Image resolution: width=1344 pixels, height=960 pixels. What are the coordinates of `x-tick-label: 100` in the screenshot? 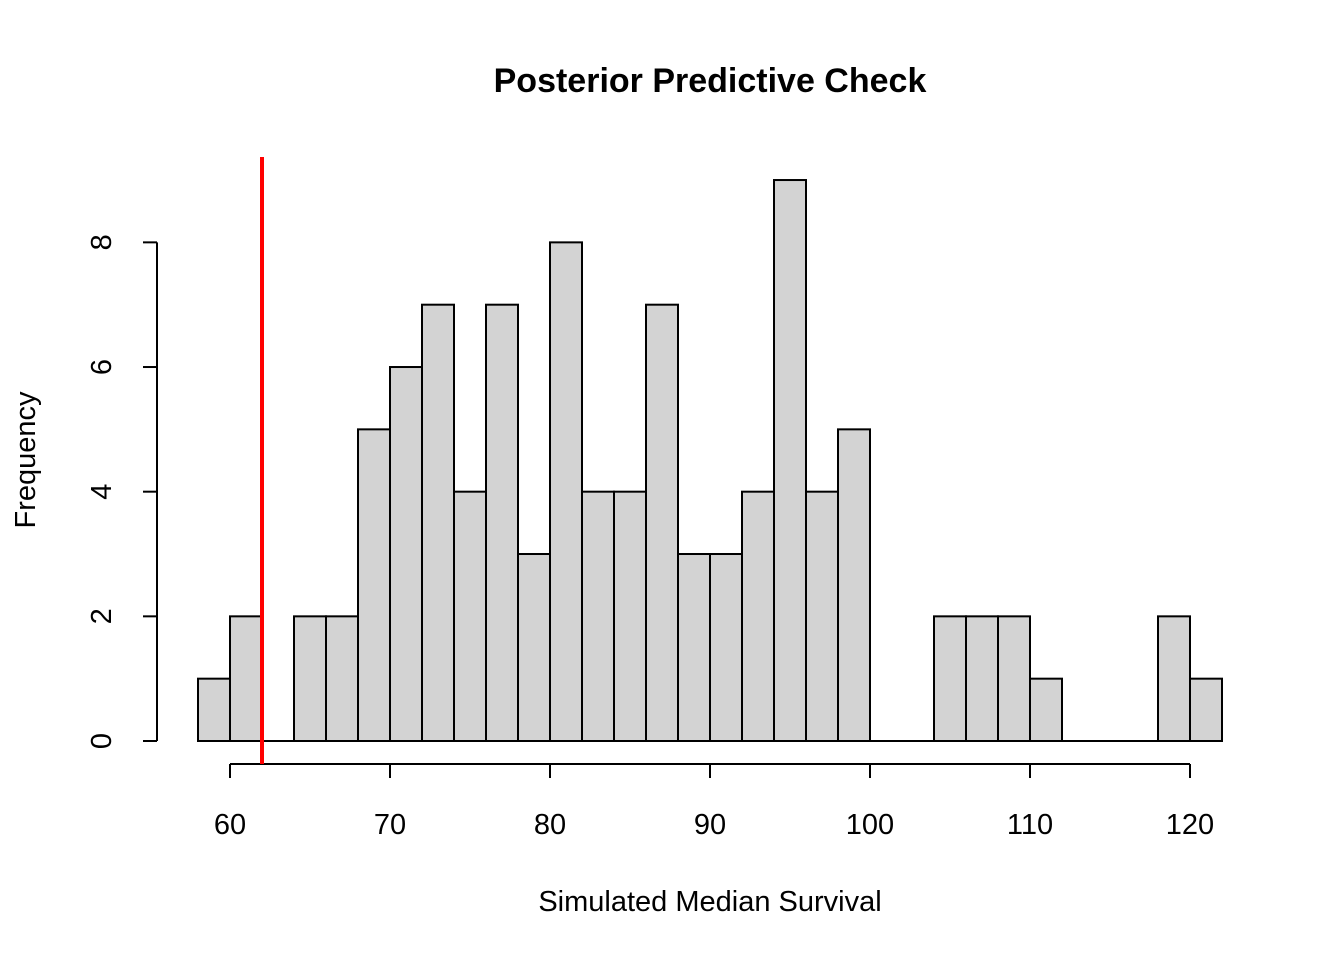 It's located at (870, 825).